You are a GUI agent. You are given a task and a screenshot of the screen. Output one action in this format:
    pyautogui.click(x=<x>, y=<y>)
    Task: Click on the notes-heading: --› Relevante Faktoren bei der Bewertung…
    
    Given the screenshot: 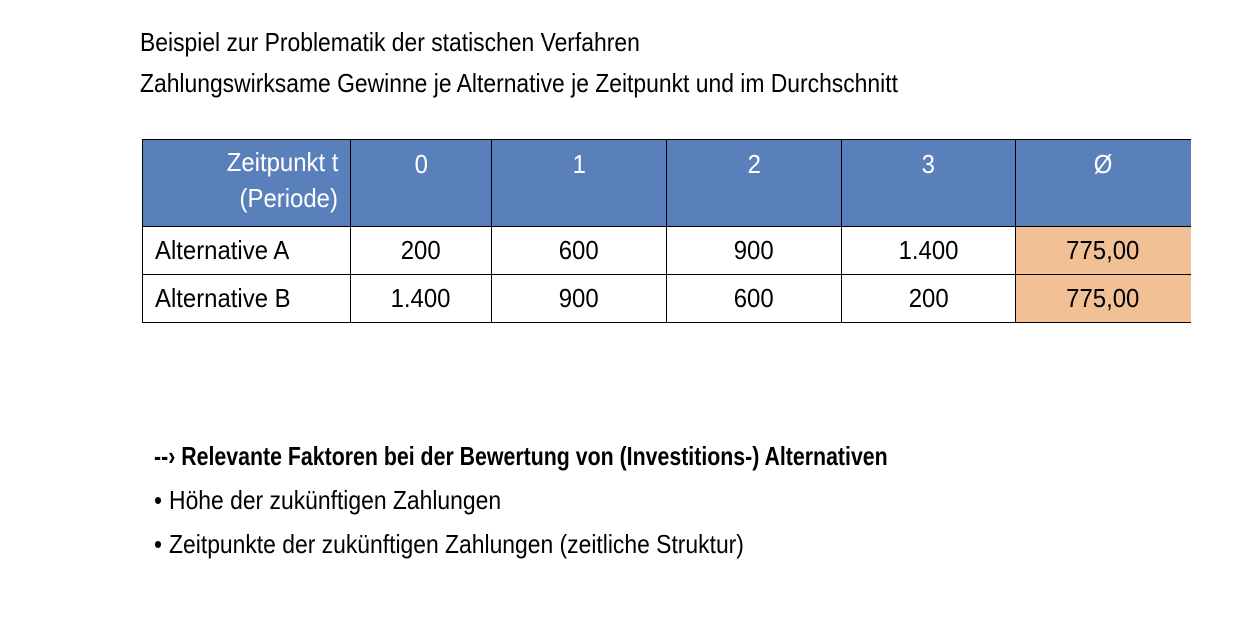 What is the action you would take?
    pyautogui.click(x=521, y=456)
    